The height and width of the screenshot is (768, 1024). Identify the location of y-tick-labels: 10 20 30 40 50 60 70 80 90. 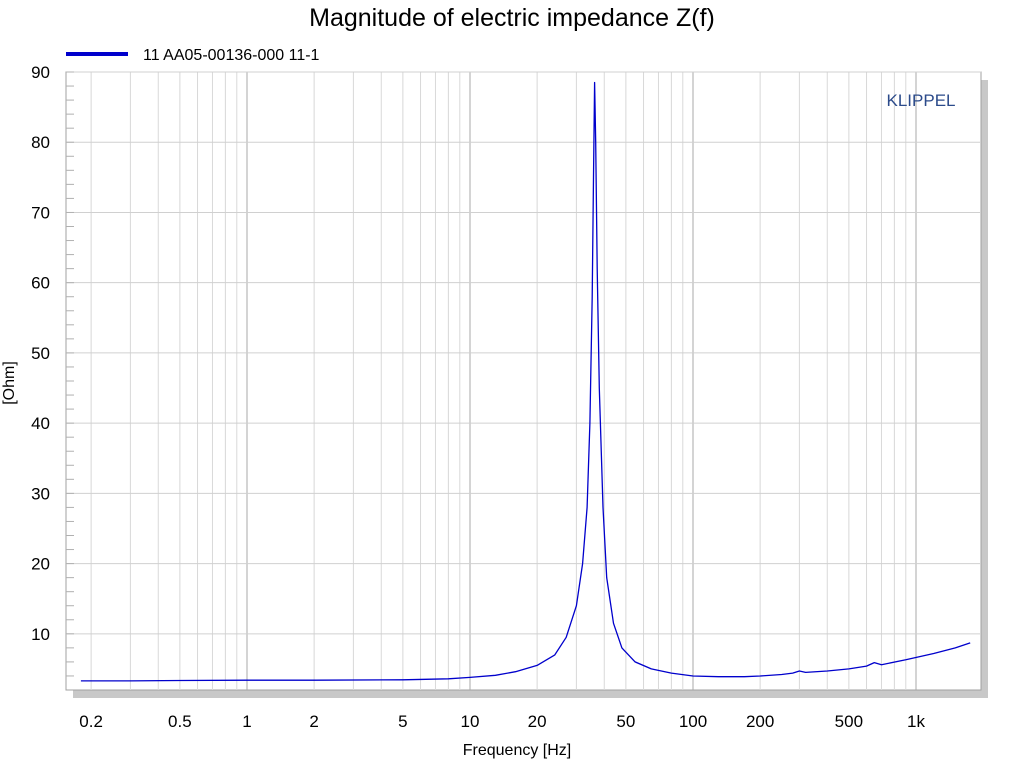
(40, 353).